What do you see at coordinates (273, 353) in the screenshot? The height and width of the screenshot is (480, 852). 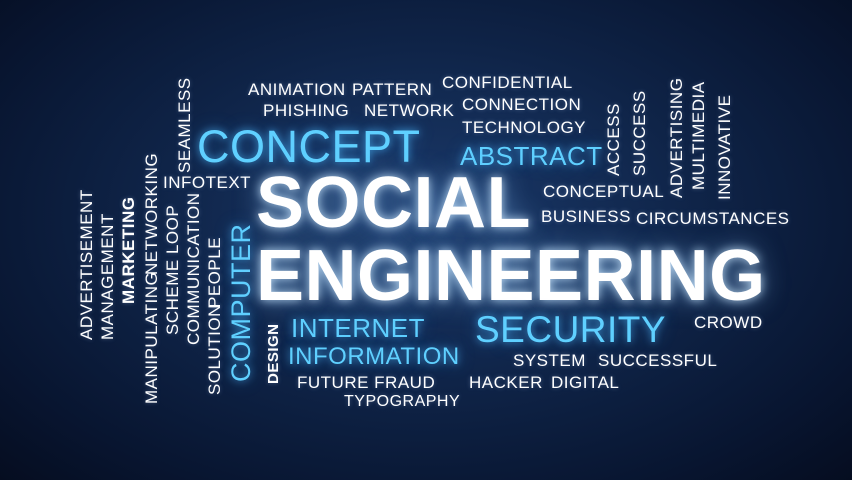 I see `word-design: DESIGN` at bounding box center [273, 353].